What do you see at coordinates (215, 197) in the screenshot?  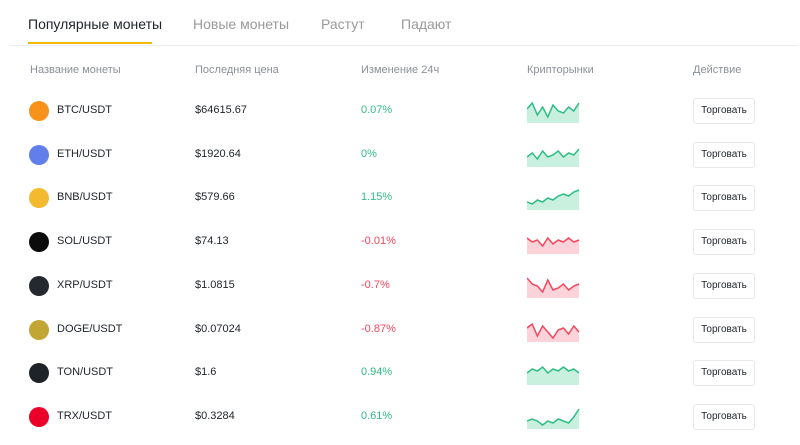 I see `price: $579.66` at bounding box center [215, 197].